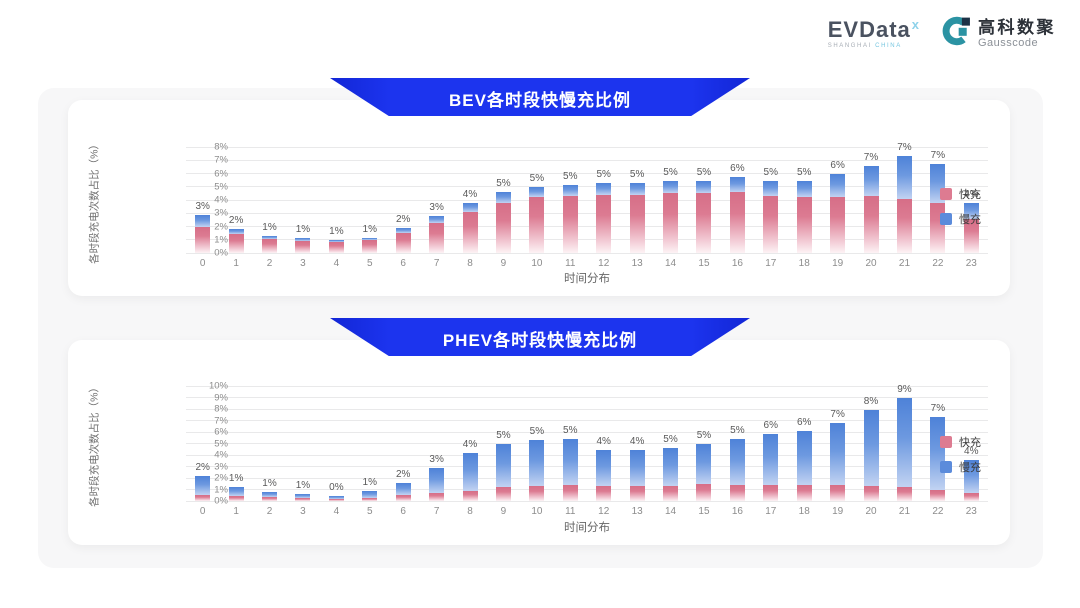  What do you see at coordinates (1017, 27) in the screenshot?
I see `gausscode-cn: 高科数聚` at bounding box center [1017, 27].